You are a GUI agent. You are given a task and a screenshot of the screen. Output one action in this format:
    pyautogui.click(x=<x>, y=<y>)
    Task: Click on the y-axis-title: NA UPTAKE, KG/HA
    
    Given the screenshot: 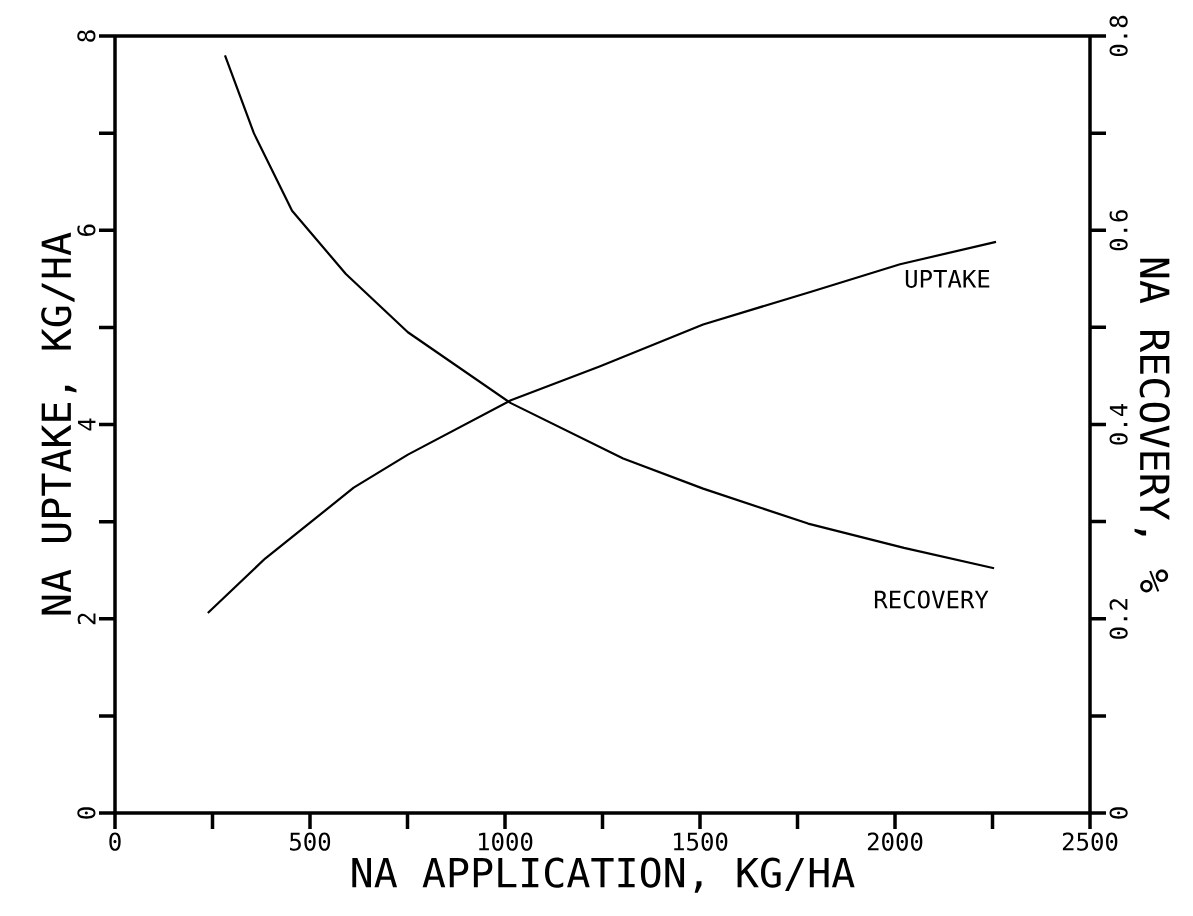 What is the action you would take?
    pyautogui.click(x=59, y=423)
    